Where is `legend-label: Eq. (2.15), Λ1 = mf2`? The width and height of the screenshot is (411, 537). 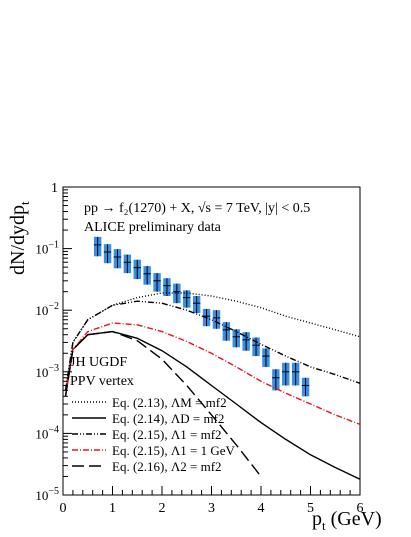
legend-label: Eq. (2.15), Λ1 = mf2 is located at coordinates (167, 434).